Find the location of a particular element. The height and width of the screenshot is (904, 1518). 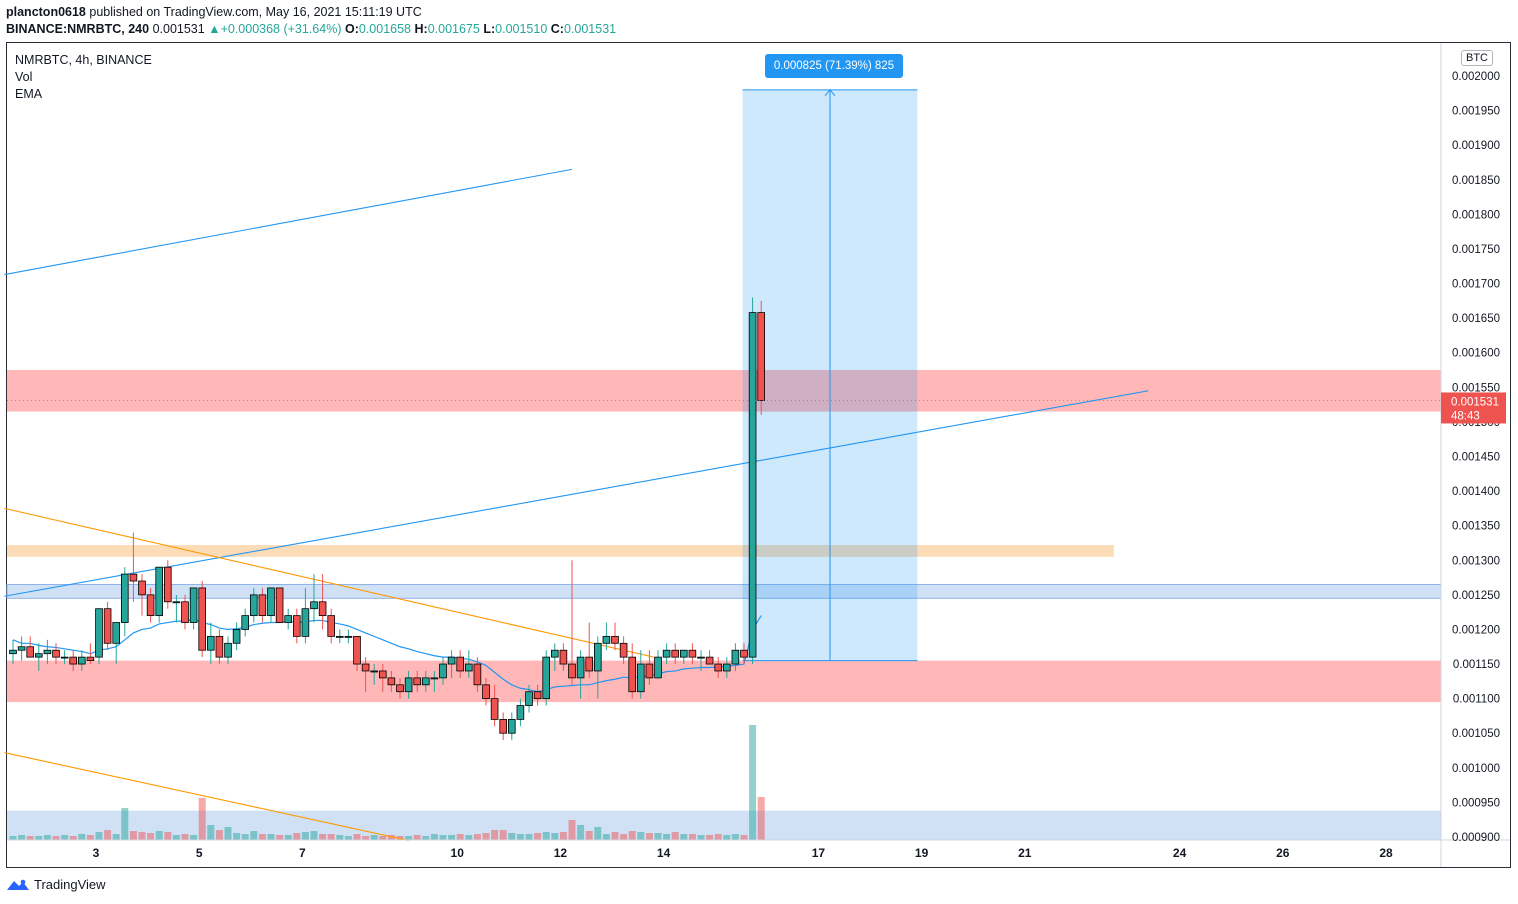

symbol-name: BINANCE:NMRBTC, 240 is located at coordinates (78, 29).